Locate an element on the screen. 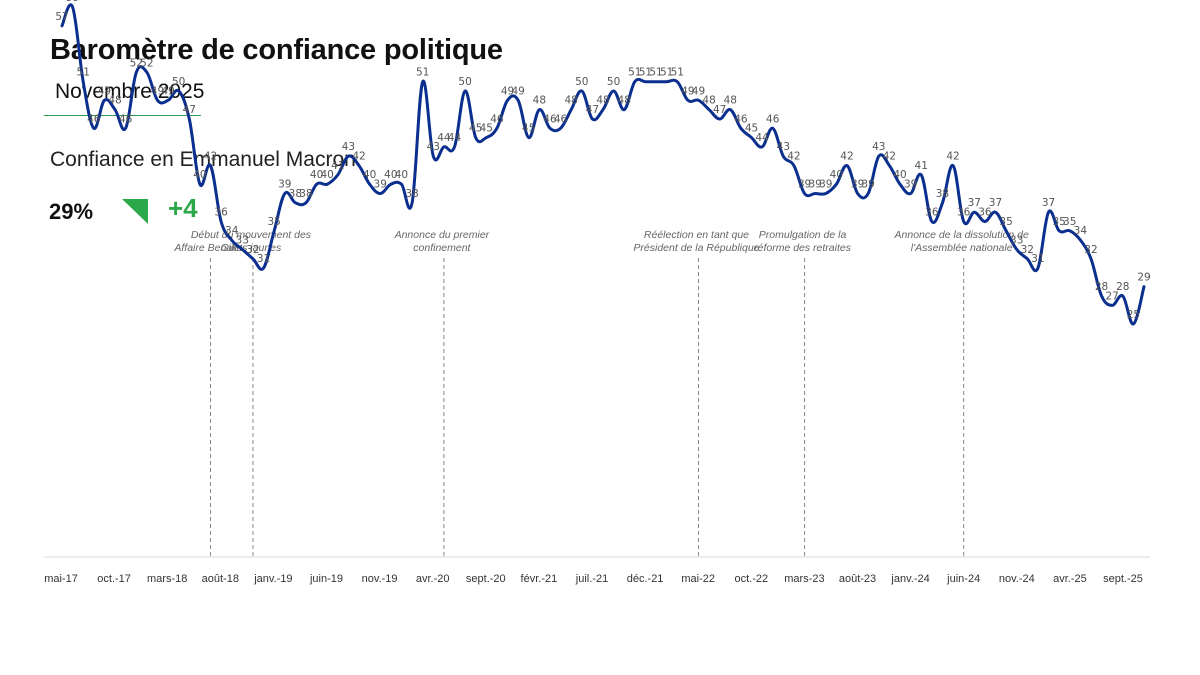 This screenshot has width=1200, height=675. x-tick-label: sept.-20 is located at coordinates (486, 579).